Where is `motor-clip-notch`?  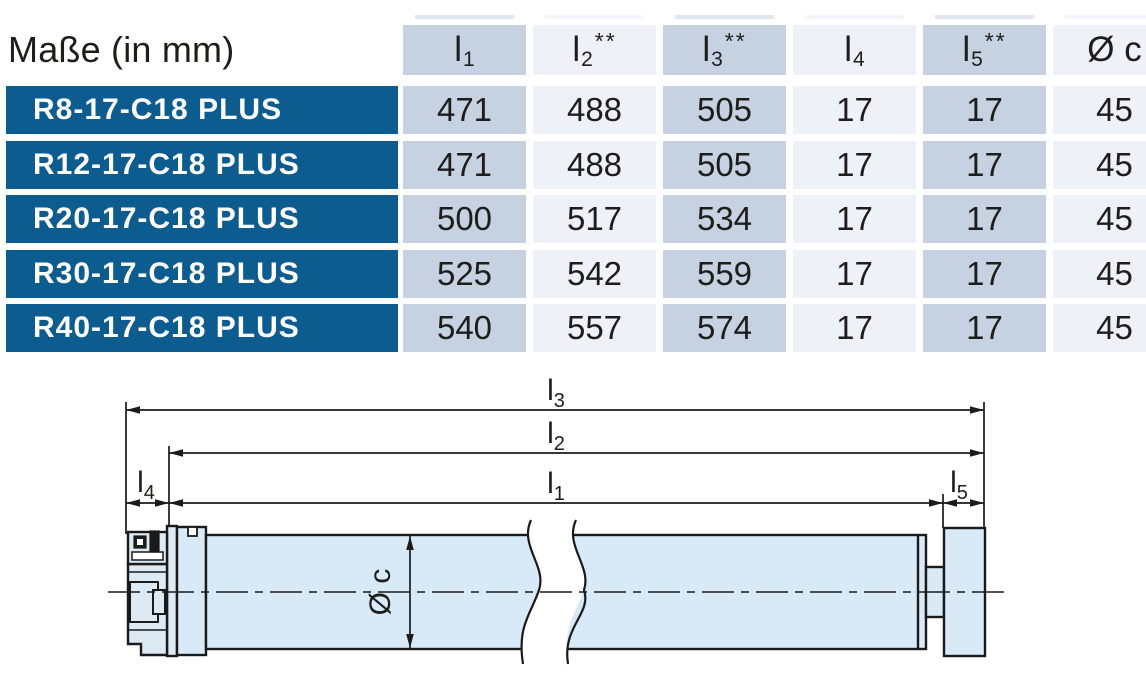
motor-clip-notch is located at coordinates (140, 542).